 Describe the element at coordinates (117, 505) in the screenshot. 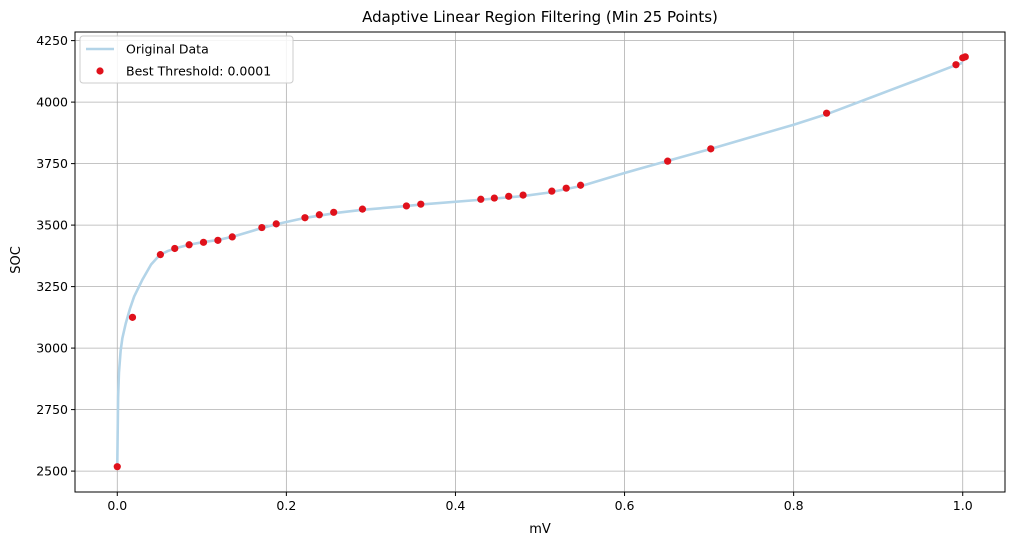

I see `x-tick-label: 0.0` at that location.